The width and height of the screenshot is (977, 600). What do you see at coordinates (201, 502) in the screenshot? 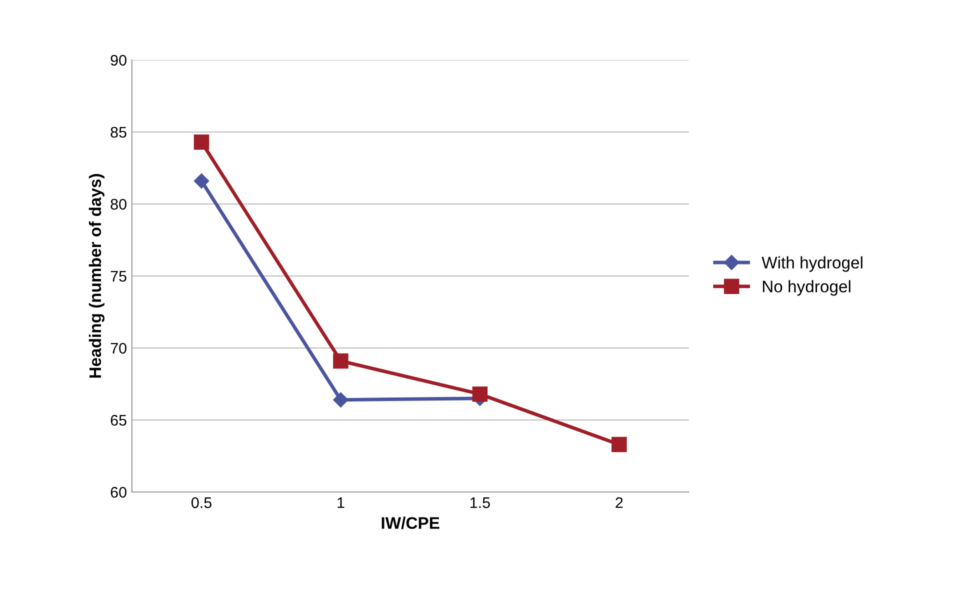
I see `x-tick-label: 0.5` at bounding box center [201, 502].